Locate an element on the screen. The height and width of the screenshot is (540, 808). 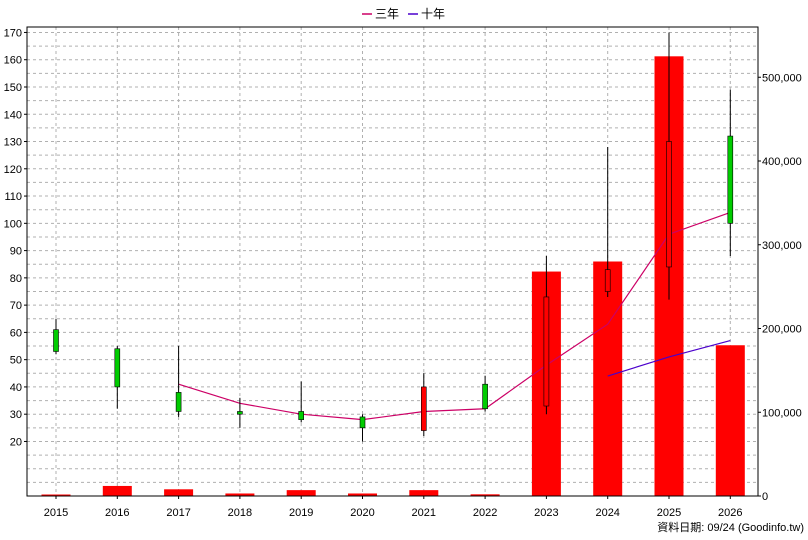
legend-label: 三年 is located at coordinates (387, 14).